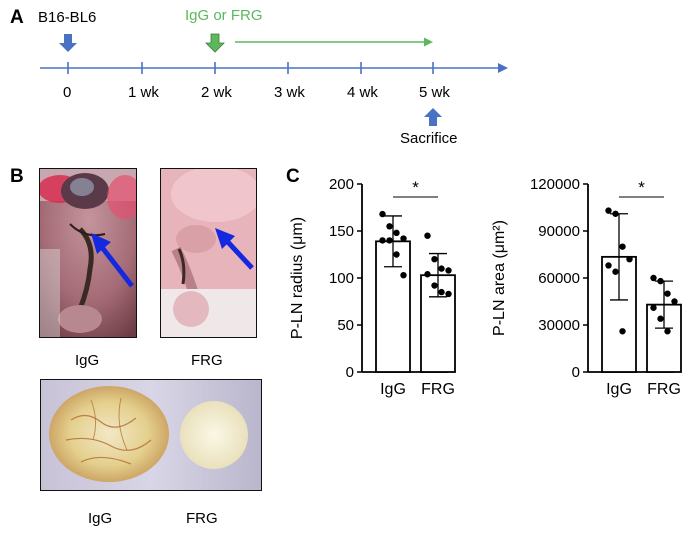 This screenshot has width=700, height=534. Describe the element at coordinates (297, 278) in the screenshot. I see `radius-chart-y-axis-label: P-LN radius (μm)` at that location.